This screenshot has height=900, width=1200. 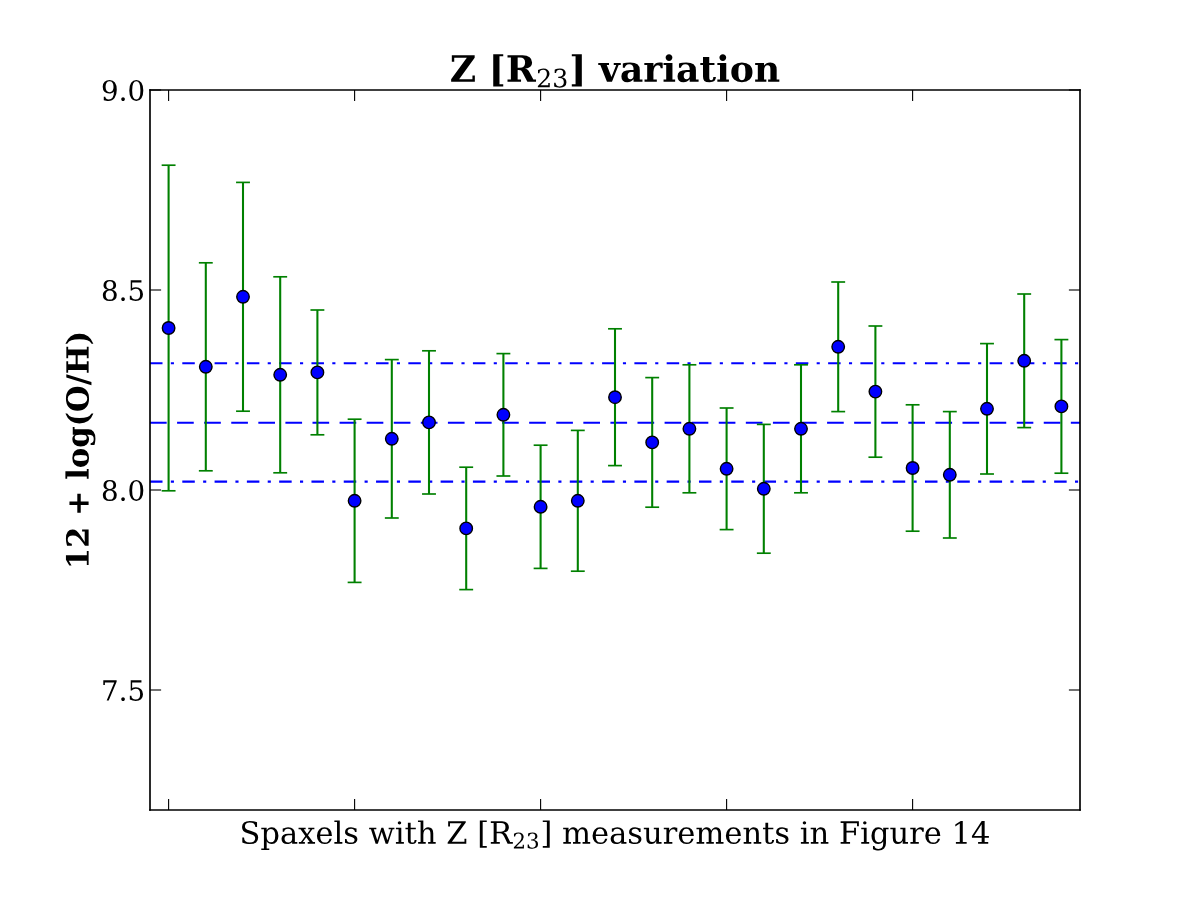 What do you see at coordinates (615, 835) in the screenshot?
I see `x-axis-title: Spaxels with Z [R$_{23}$] measurements in Figure 14` at bounding box center [615, 835].